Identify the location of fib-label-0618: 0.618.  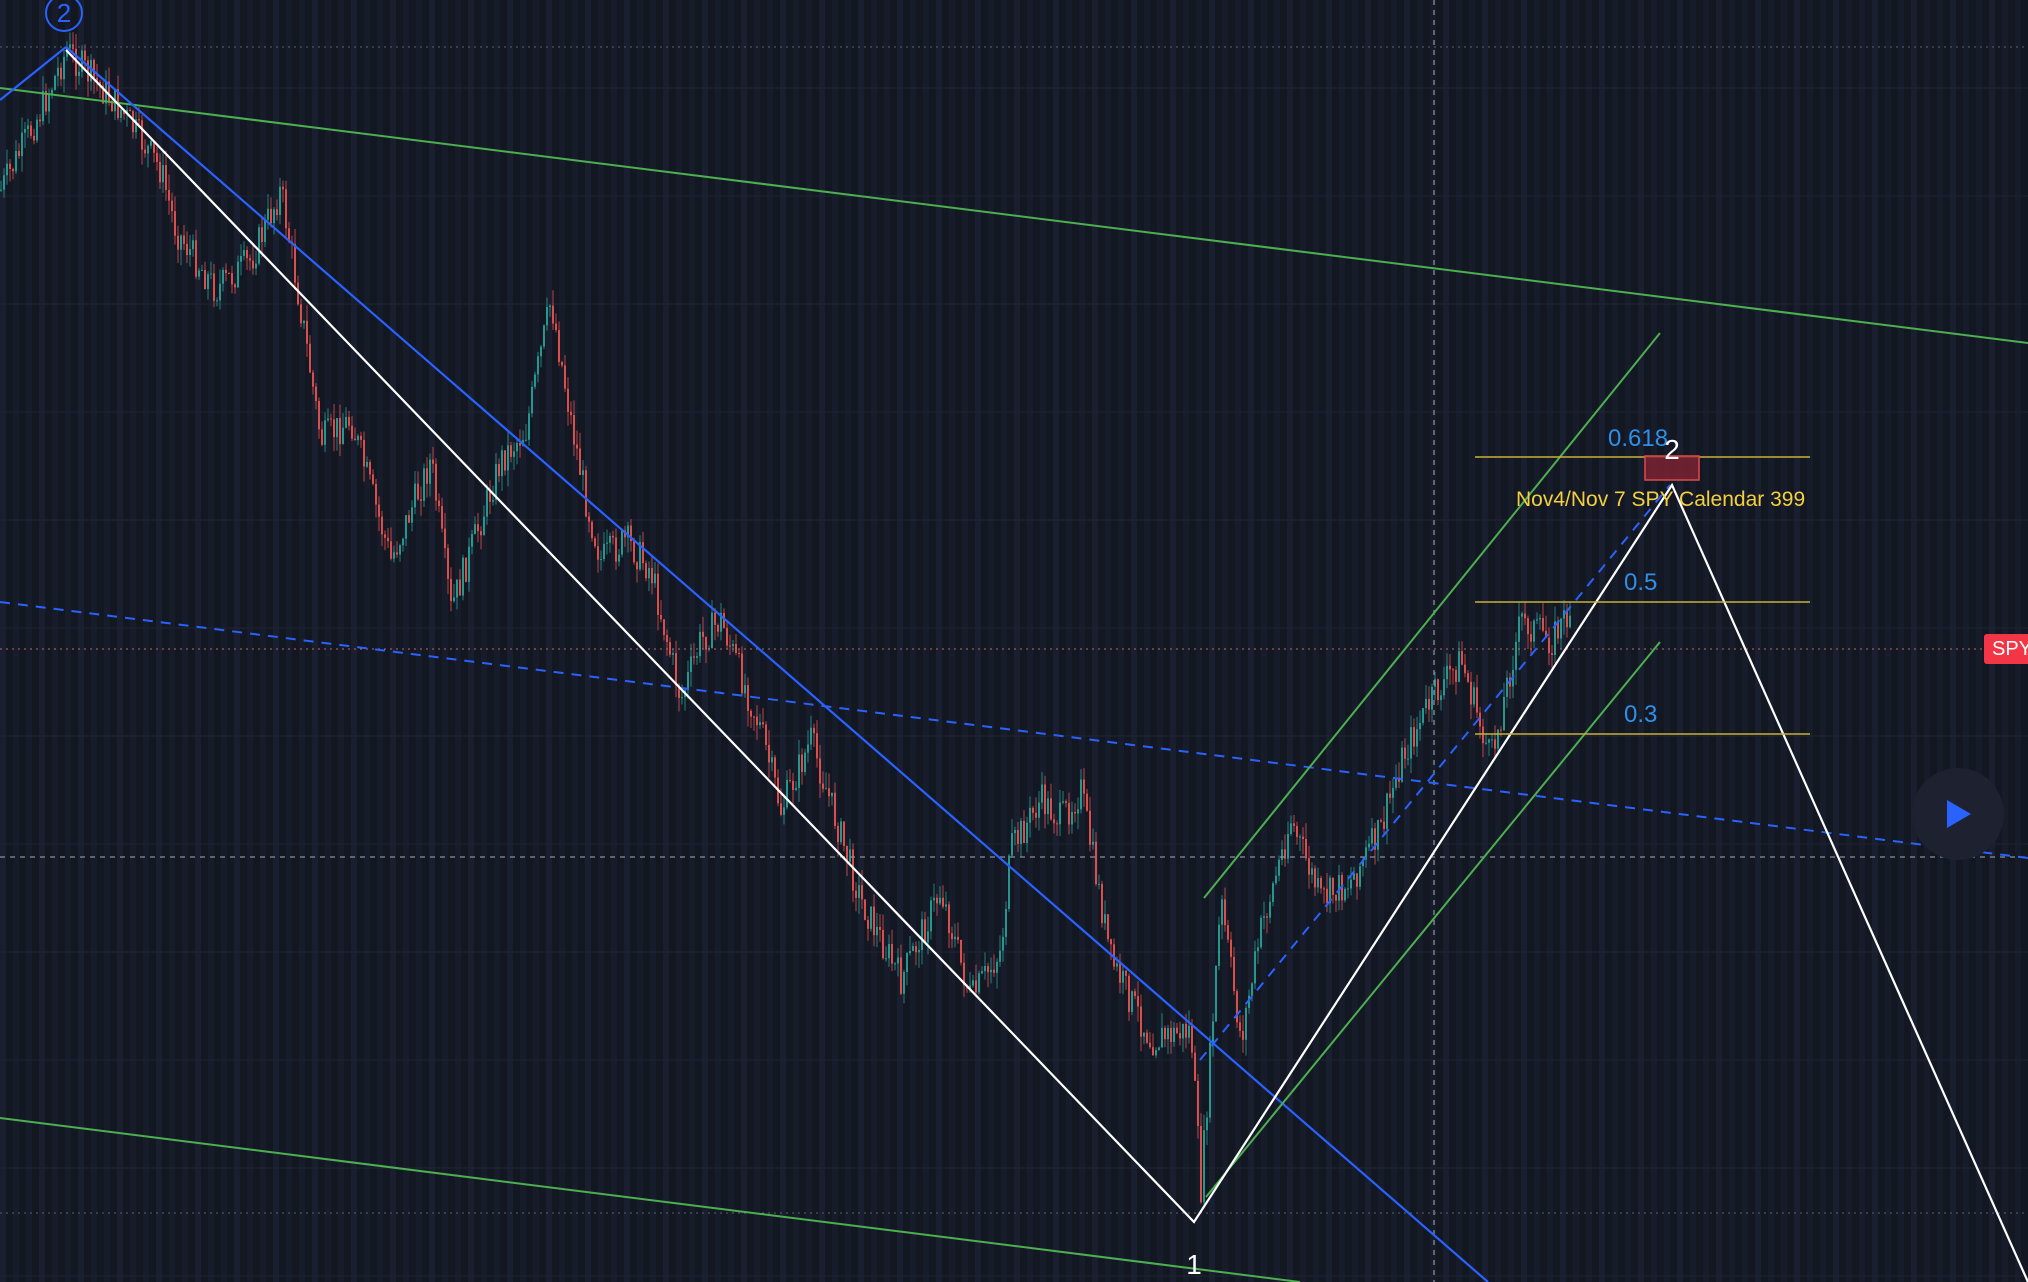
(1638, 438).